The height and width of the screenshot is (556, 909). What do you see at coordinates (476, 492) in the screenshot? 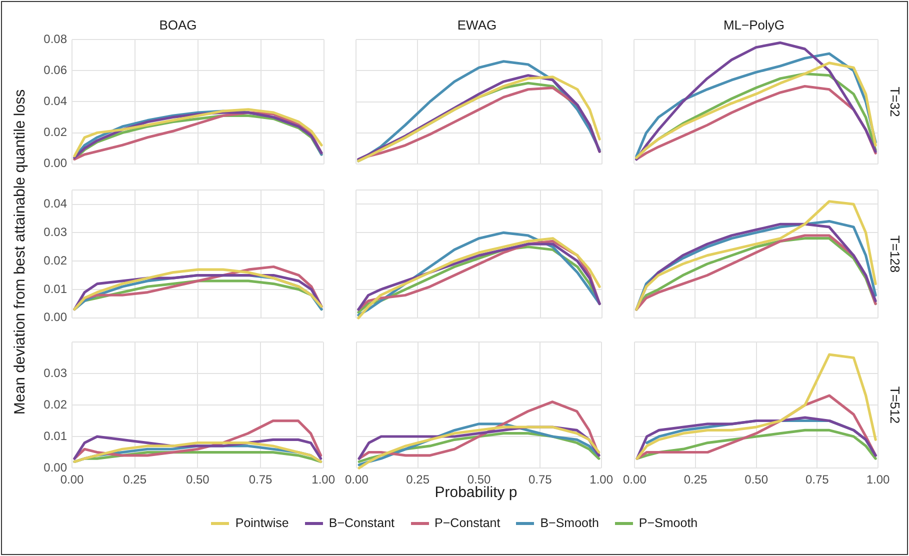
I see `x-axis-title: Probability p` at bounding box center [476, 492].